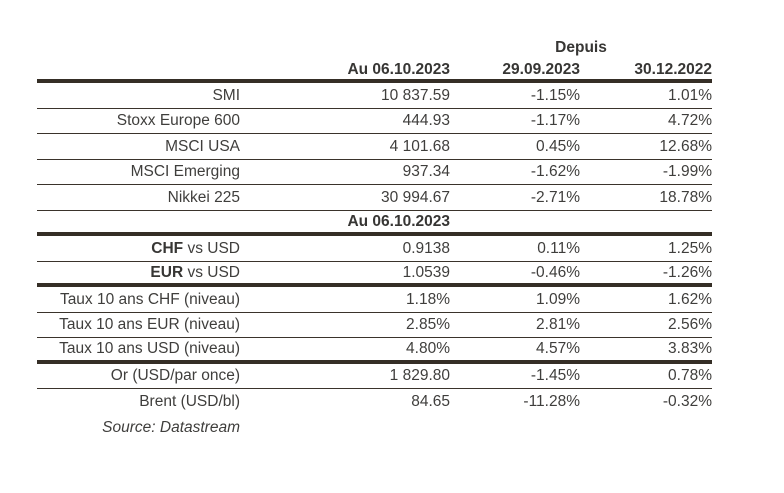 Image resolution: width=784 pixels, height=493 pixels. What do you see at coordinates (374, 428) in the screenshot?
I see `source-row: Source: Datastream` at bounding box center [374, 428].